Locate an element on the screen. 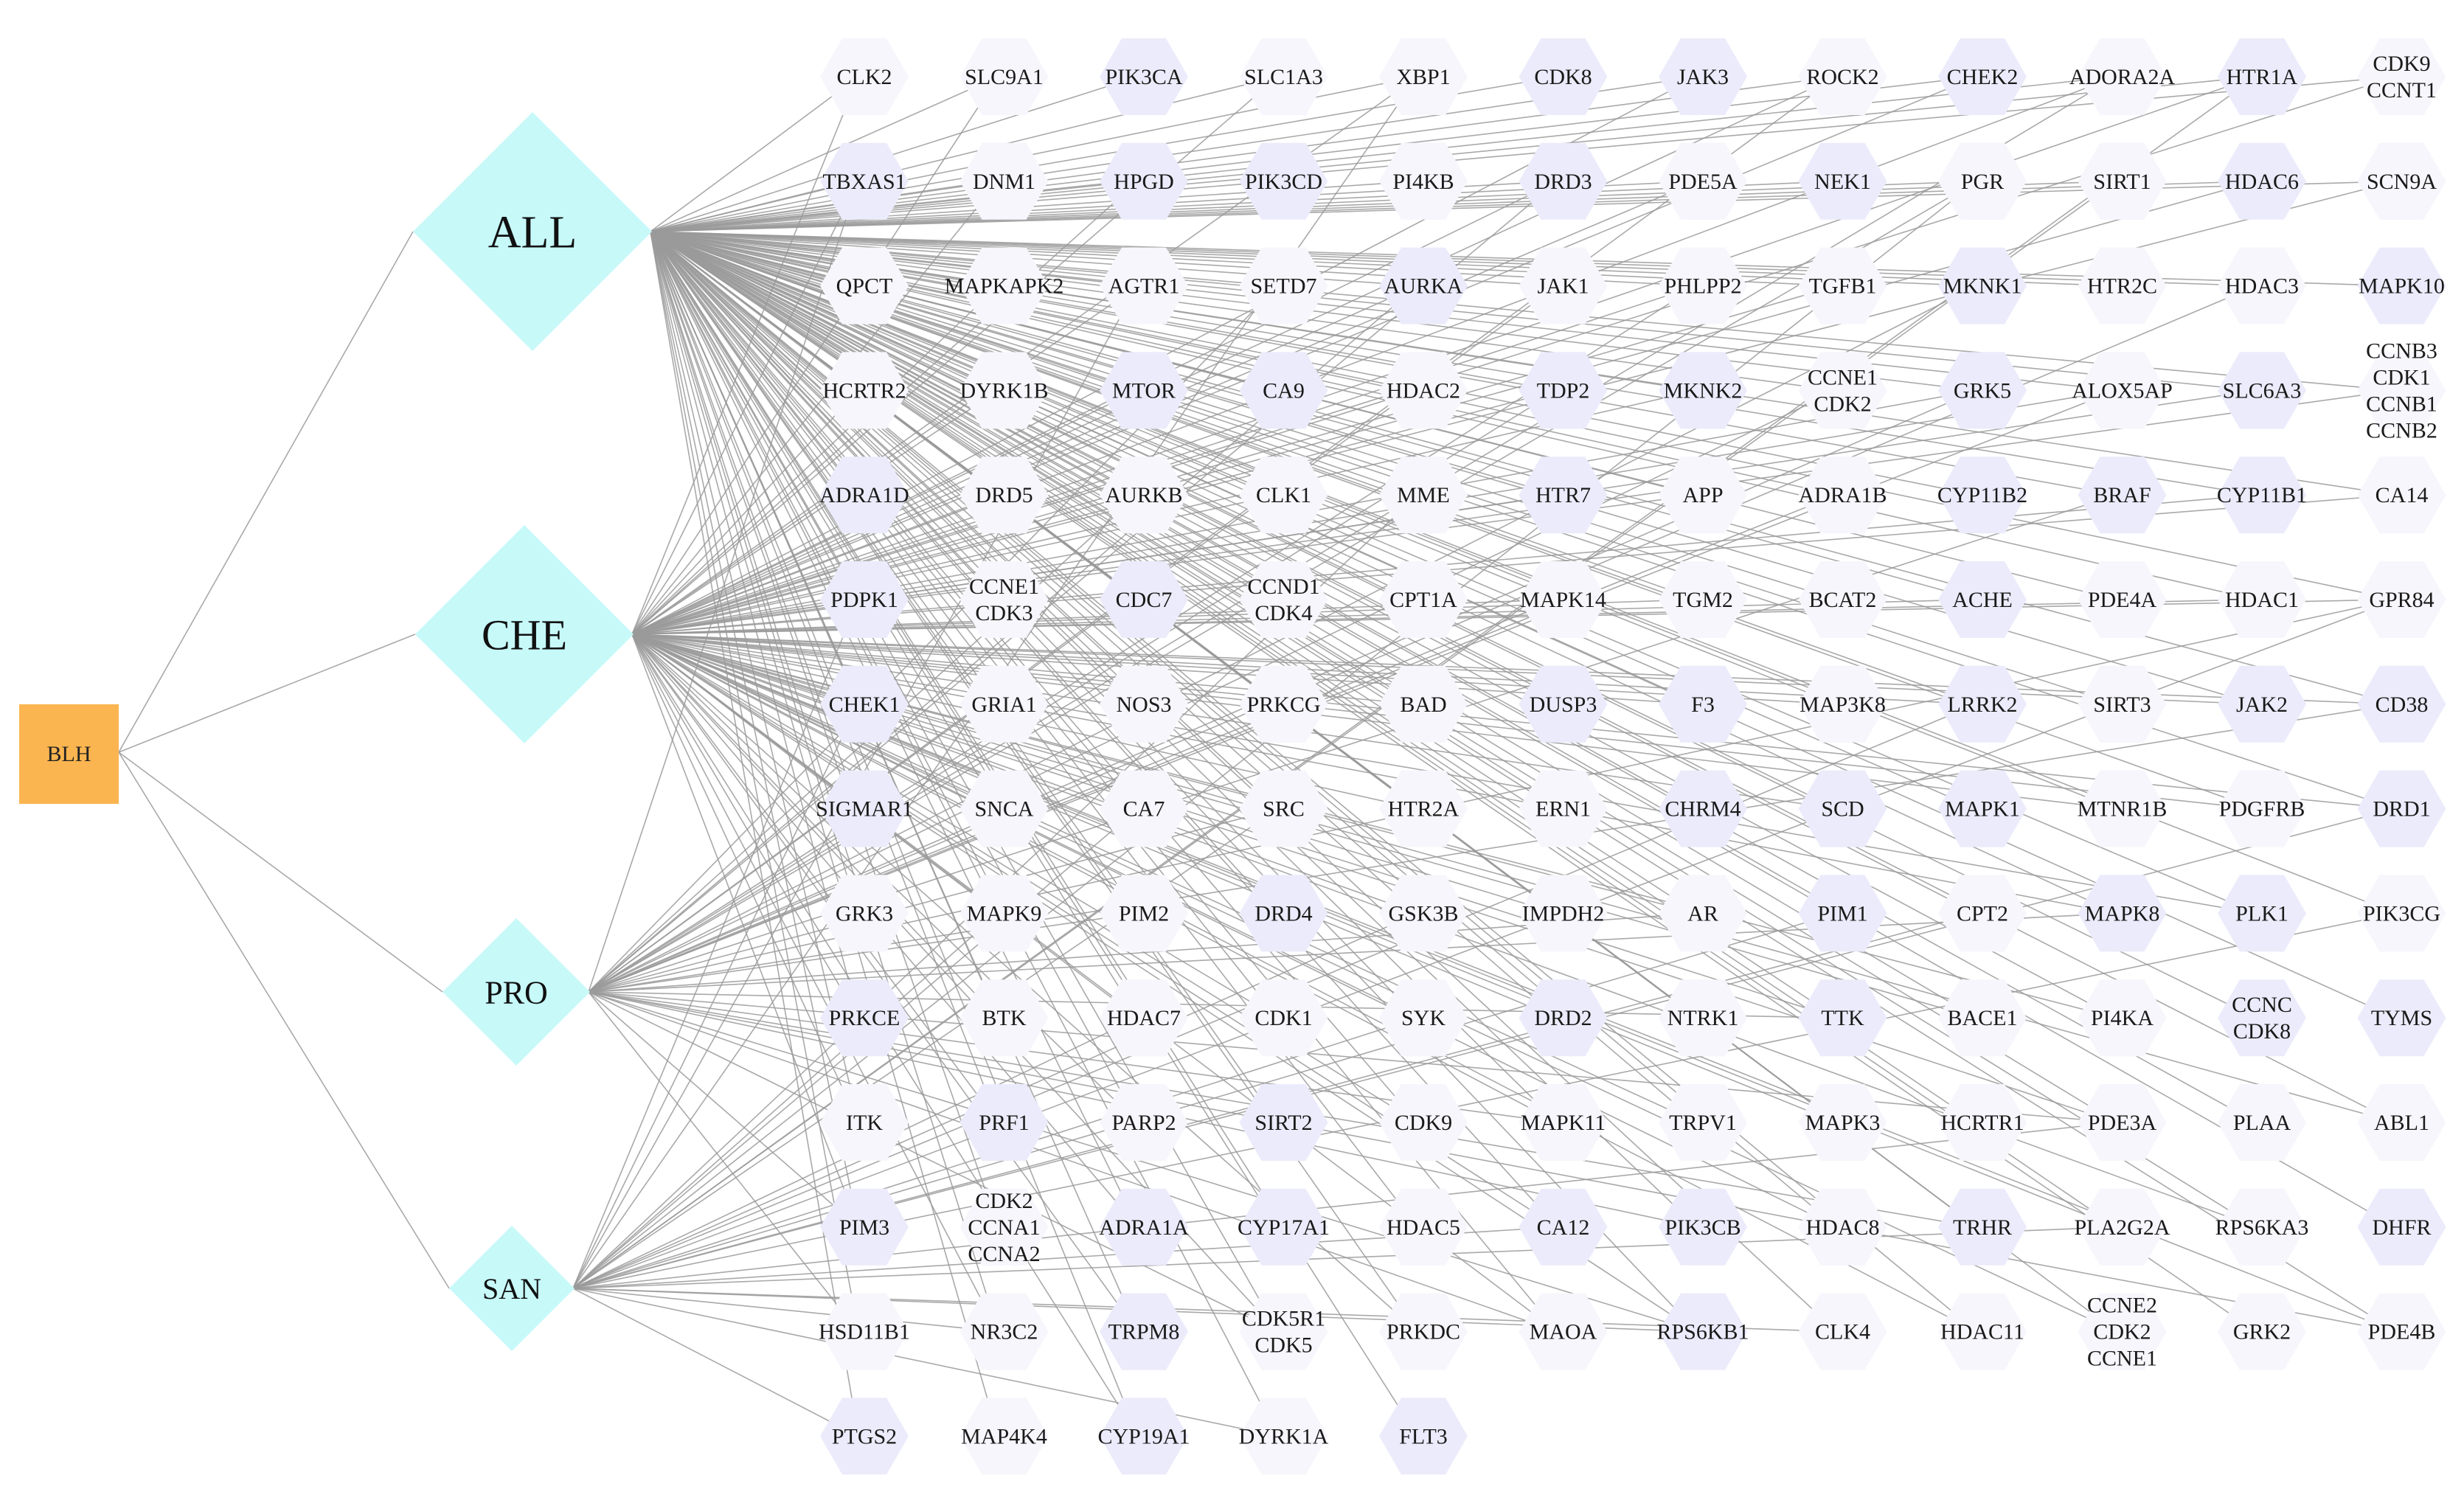 This screenshot has height=1489, width=2464. target-node-dyrk1a: DYRK1A is located at coordinates (1284, 1436).